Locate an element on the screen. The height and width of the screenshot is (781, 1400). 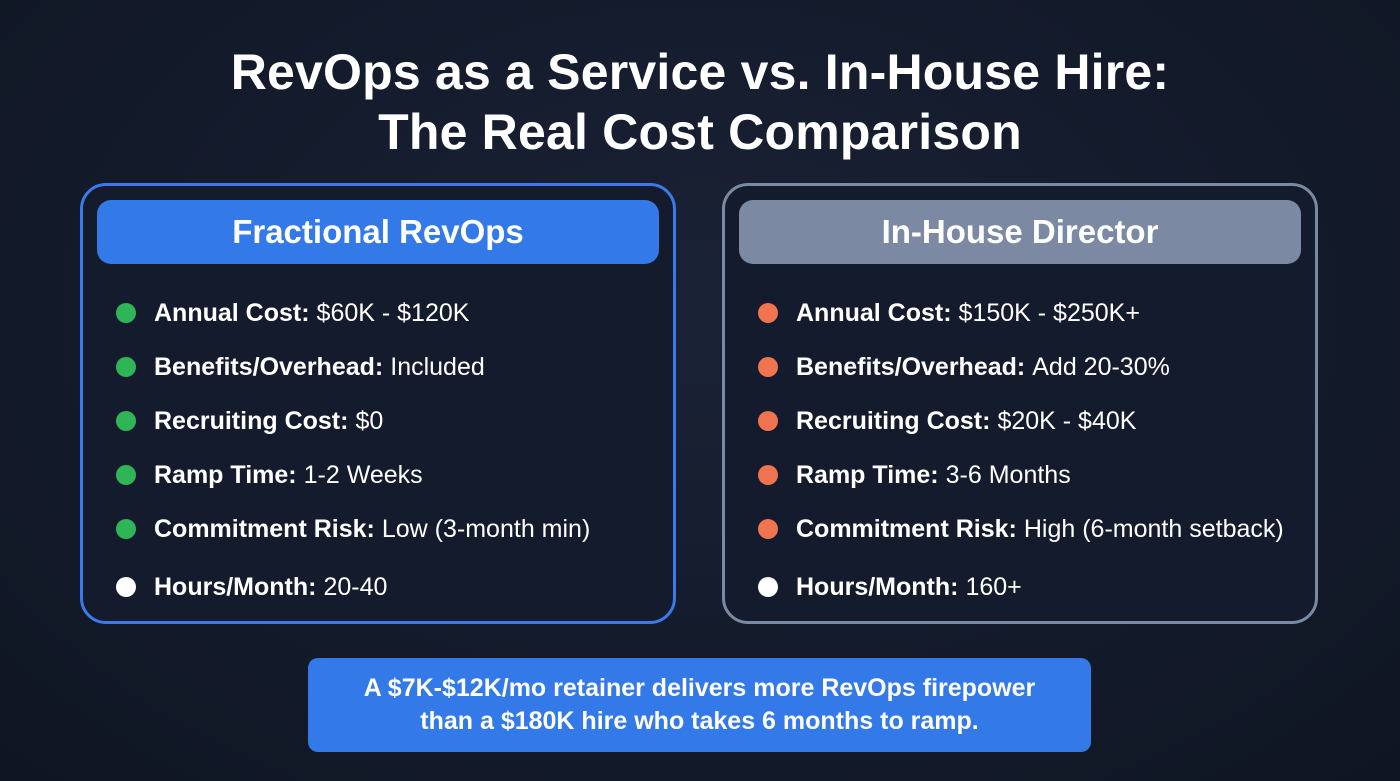
item-value: $0 is located at coordinates (369, 420).